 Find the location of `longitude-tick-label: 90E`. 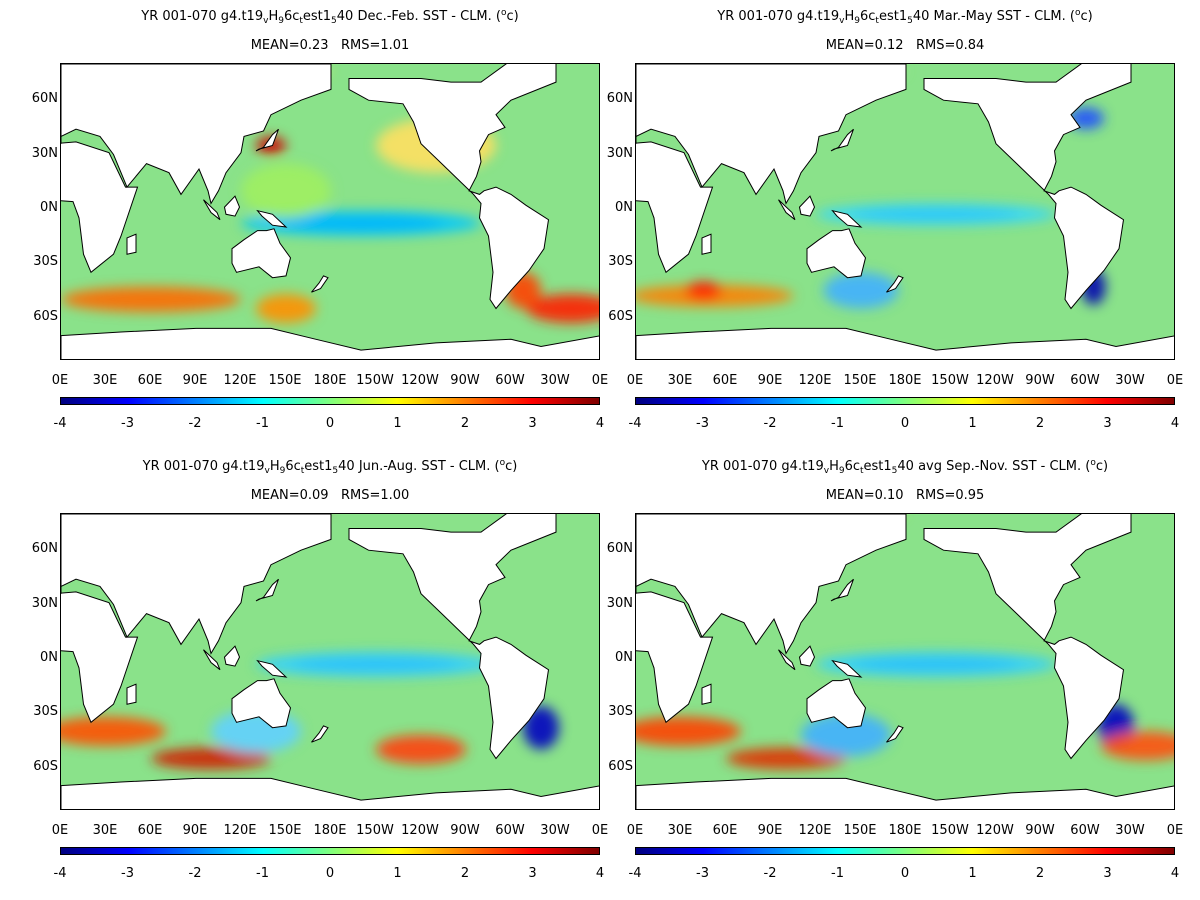

longitude-tick-label: 90E is located at coordinates (195, 830).